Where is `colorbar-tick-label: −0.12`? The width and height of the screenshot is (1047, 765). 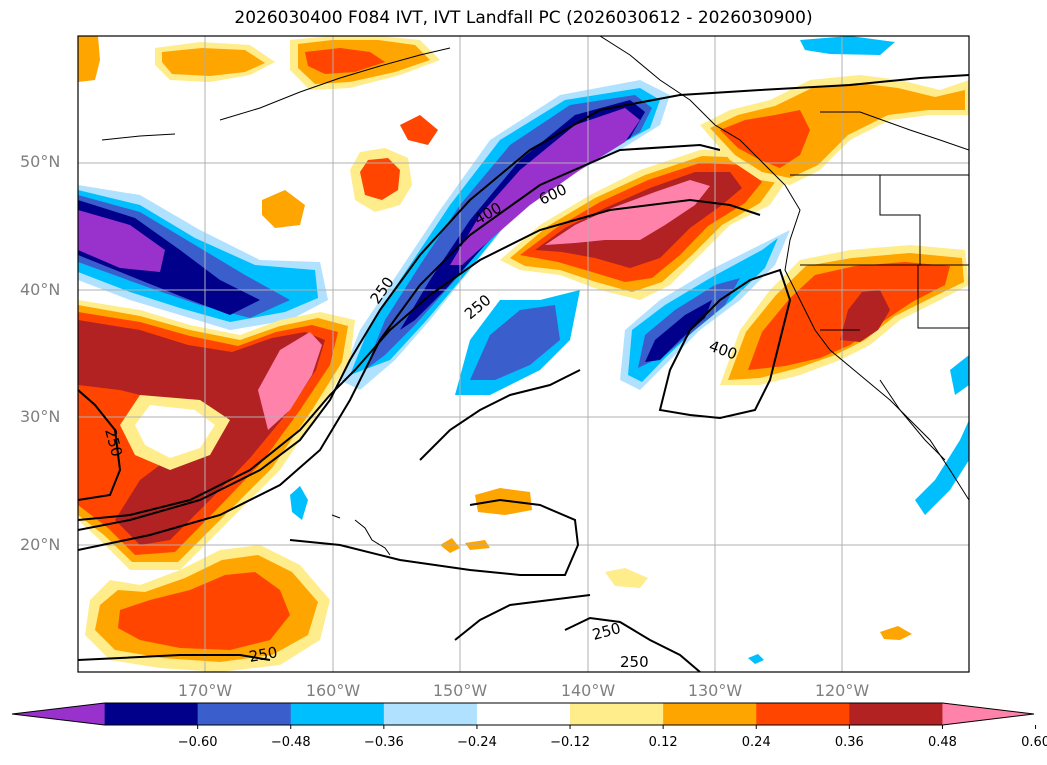
colorbar-tick-label: −0.12 is located at coordinates (570, 742).